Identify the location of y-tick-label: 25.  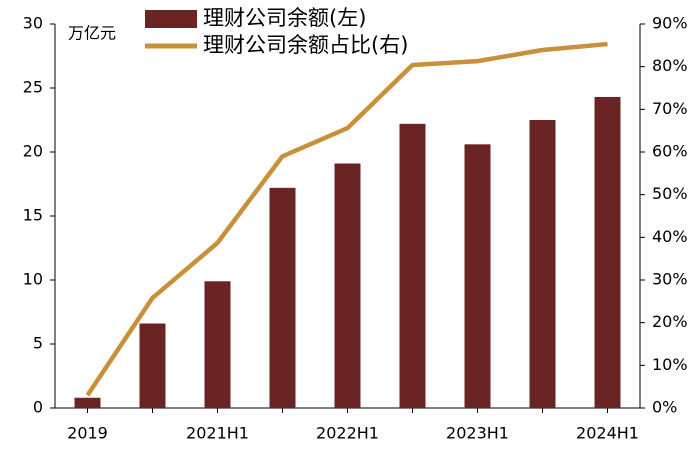
(33, 87).